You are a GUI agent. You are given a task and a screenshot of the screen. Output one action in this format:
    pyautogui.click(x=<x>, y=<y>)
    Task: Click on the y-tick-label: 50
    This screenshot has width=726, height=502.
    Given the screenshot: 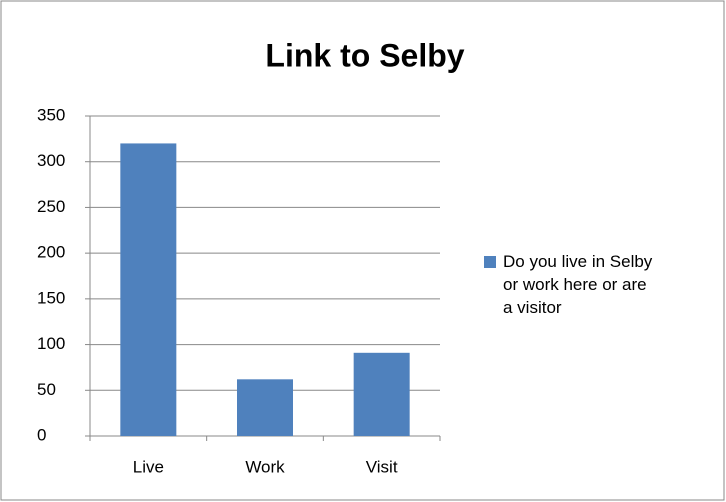 What is the action you would take?
    pyautogui.click(x=46, y=389)
    